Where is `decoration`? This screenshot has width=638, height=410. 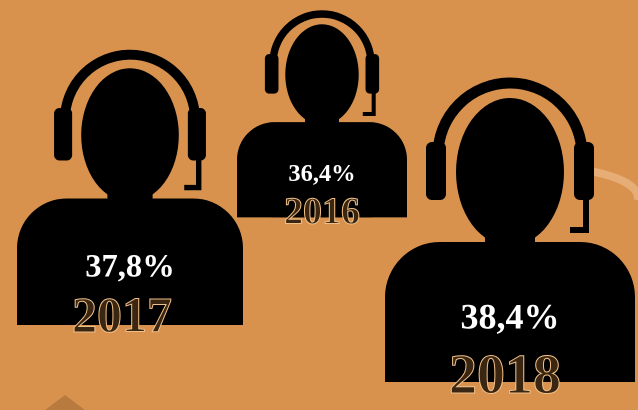 decoration is located at coordinates (65, 402).